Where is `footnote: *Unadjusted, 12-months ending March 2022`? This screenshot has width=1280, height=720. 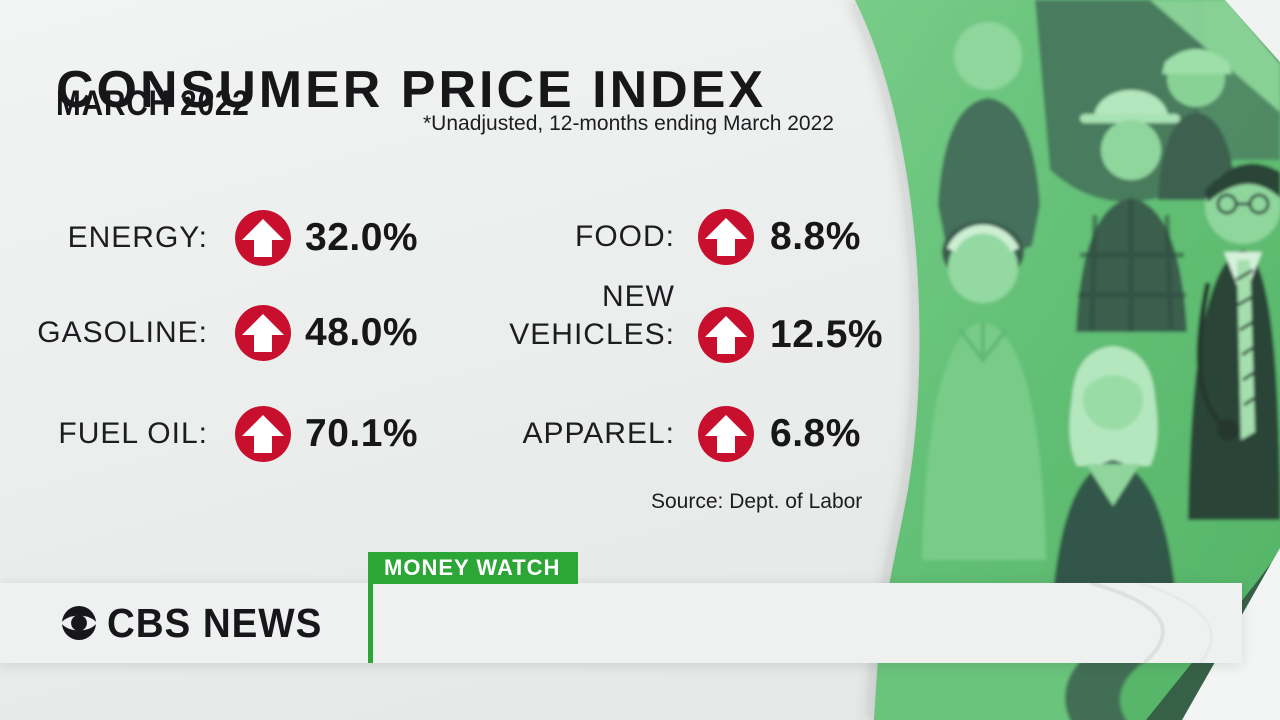 footnote: *Unadjusted, 12-months ending March 2022 is located at coordinates (628, 123).